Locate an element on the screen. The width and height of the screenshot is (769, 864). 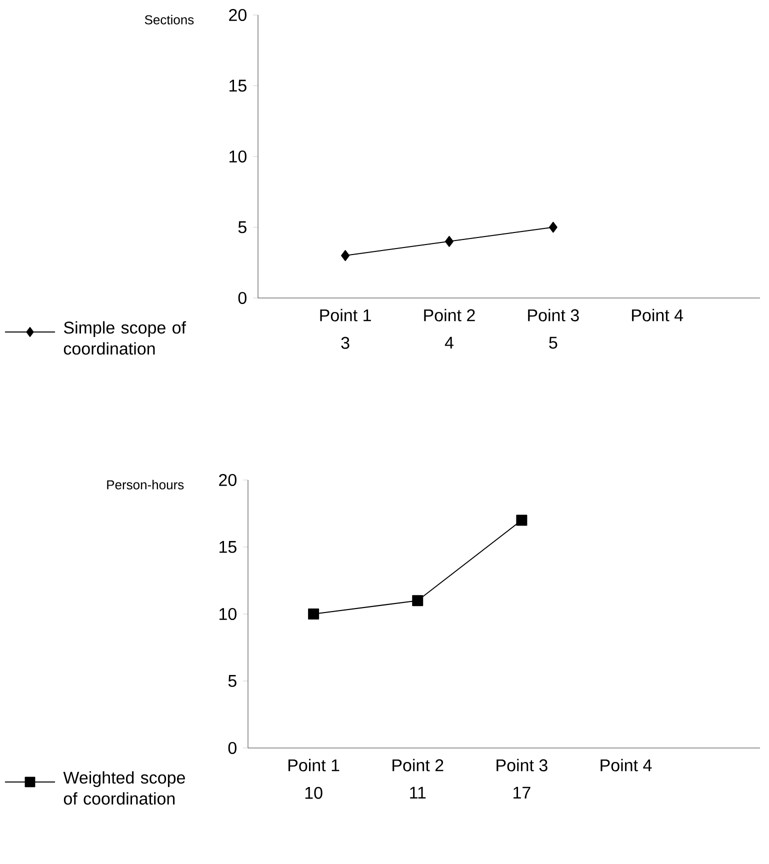
data-label: 4 is located at coordinates (449, 342).